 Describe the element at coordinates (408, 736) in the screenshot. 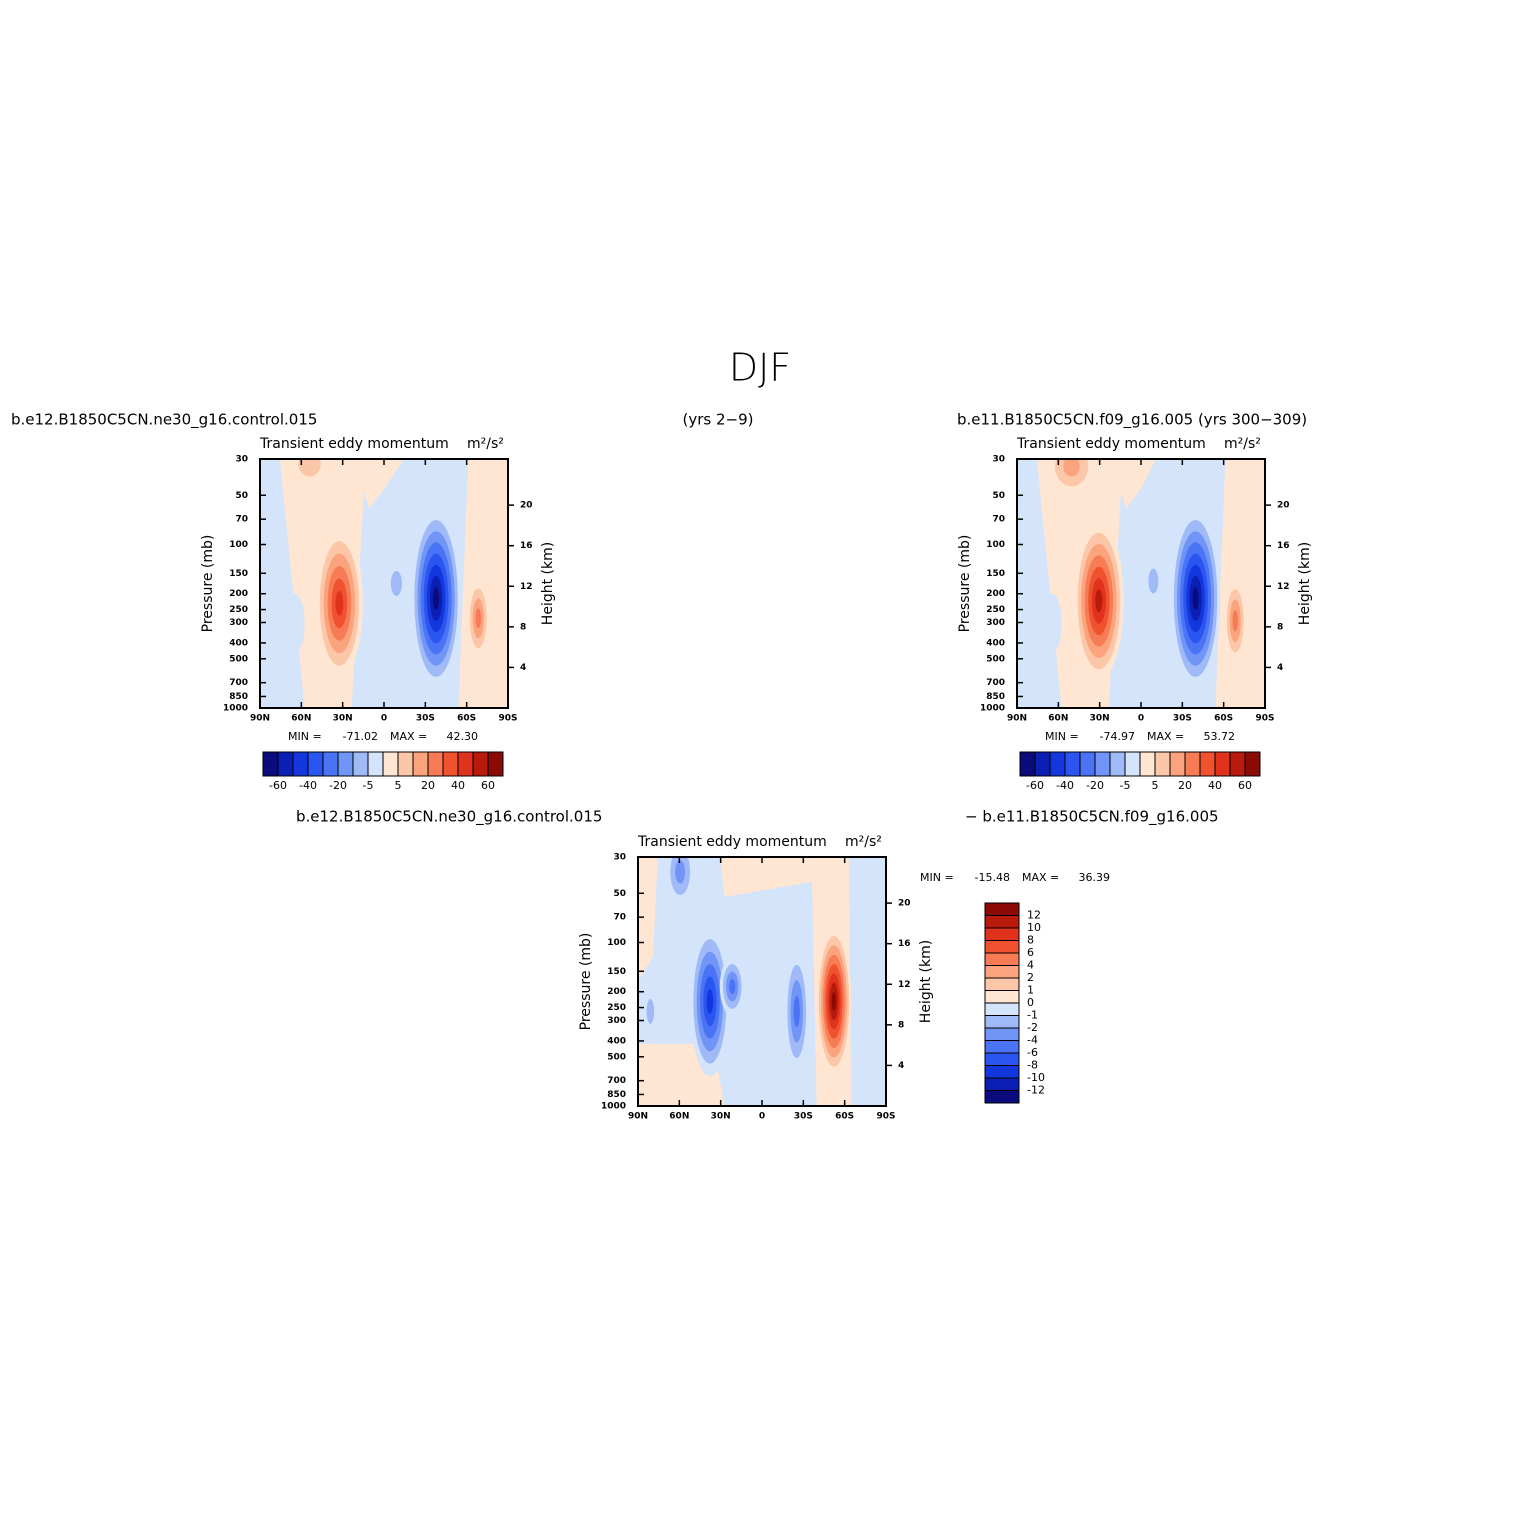

I see `max-label: MAX =` at that location.